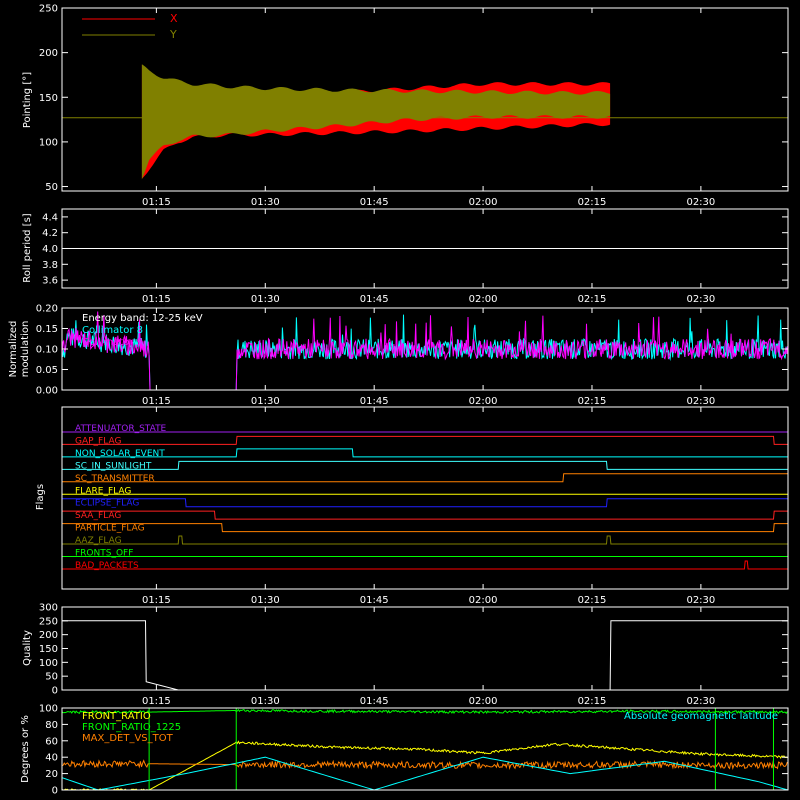 Image resolution: width=800 pixels, height=800 pixels. I want to click on flag-line-sc-transmitter, so click(425, 478).